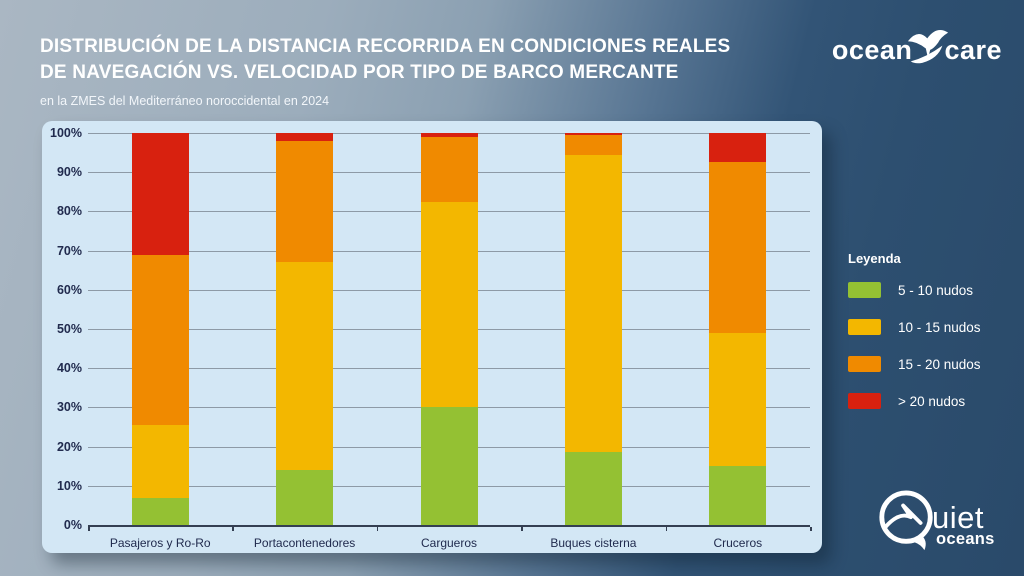  I want to click on stacked-bar-cargueros, so click(449, 329).